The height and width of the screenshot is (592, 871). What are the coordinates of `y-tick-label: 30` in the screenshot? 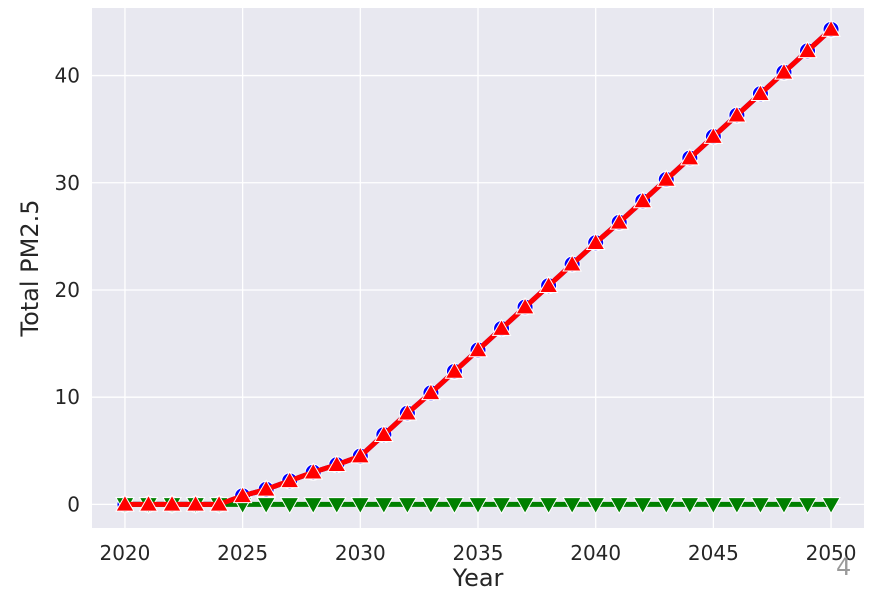 It's located at (67, 183).